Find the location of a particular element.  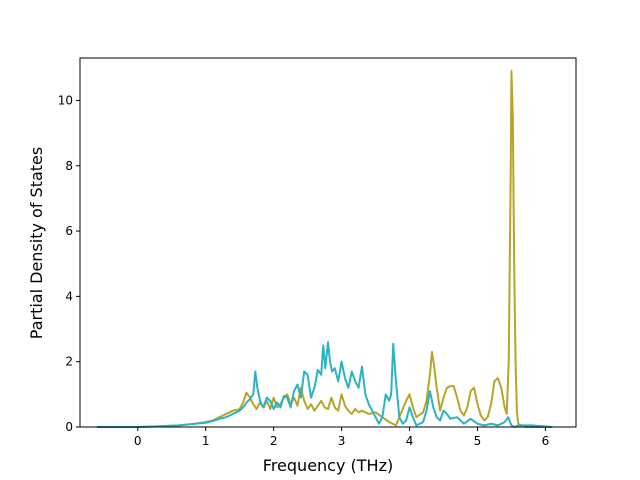

y-tick-label: 4 is located at coordinates (69, 296).